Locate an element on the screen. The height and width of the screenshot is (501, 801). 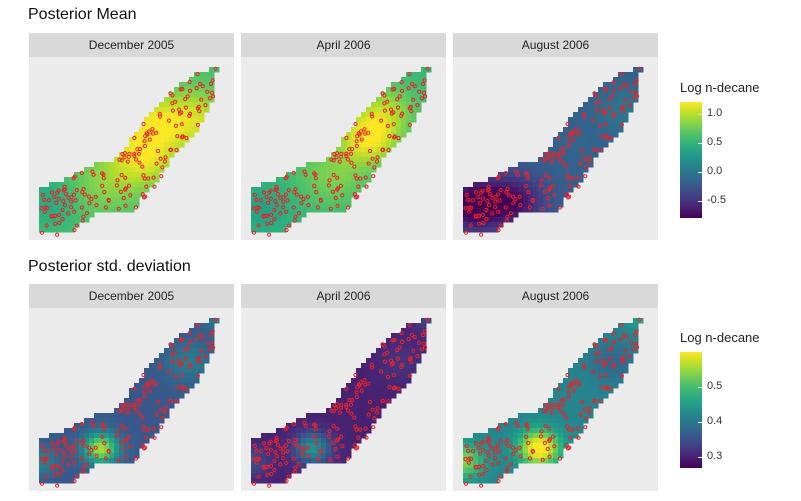
heatmap-svg is located at coordinates (553, 151).